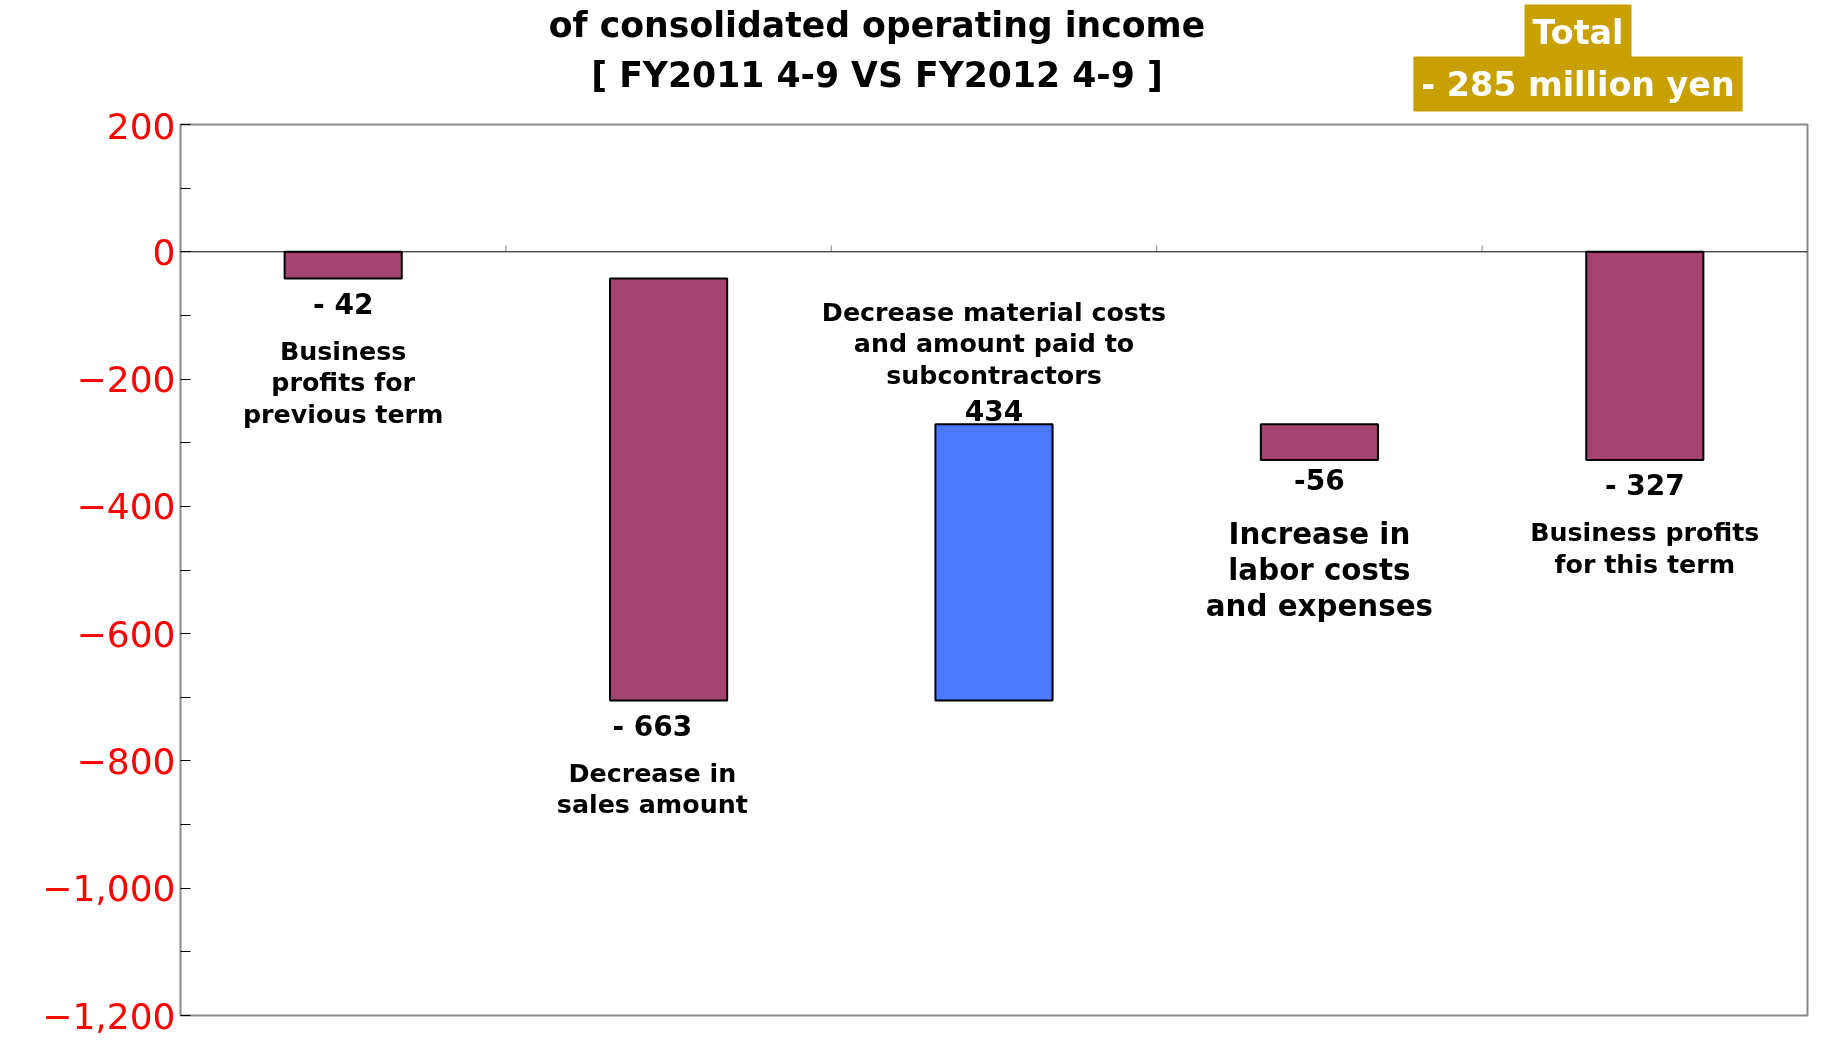 The image size is (1822, 1048). What do you see at coordinates (652, 727) in the screenshot?
I see `data-label: - 663` at bounding box center [652, 727].